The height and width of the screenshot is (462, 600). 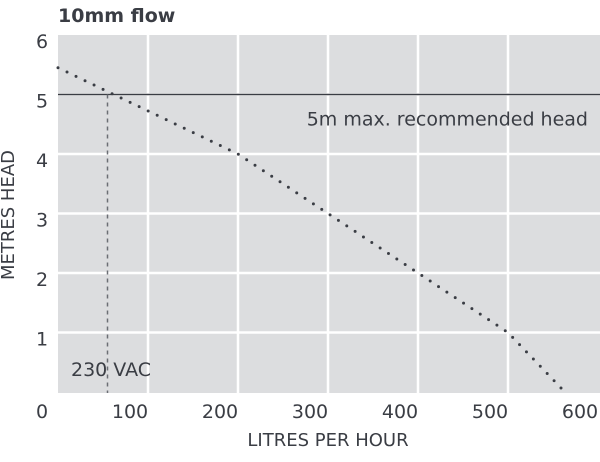 I want to click on x-tick-label: 500, so click(x=490, y=412).